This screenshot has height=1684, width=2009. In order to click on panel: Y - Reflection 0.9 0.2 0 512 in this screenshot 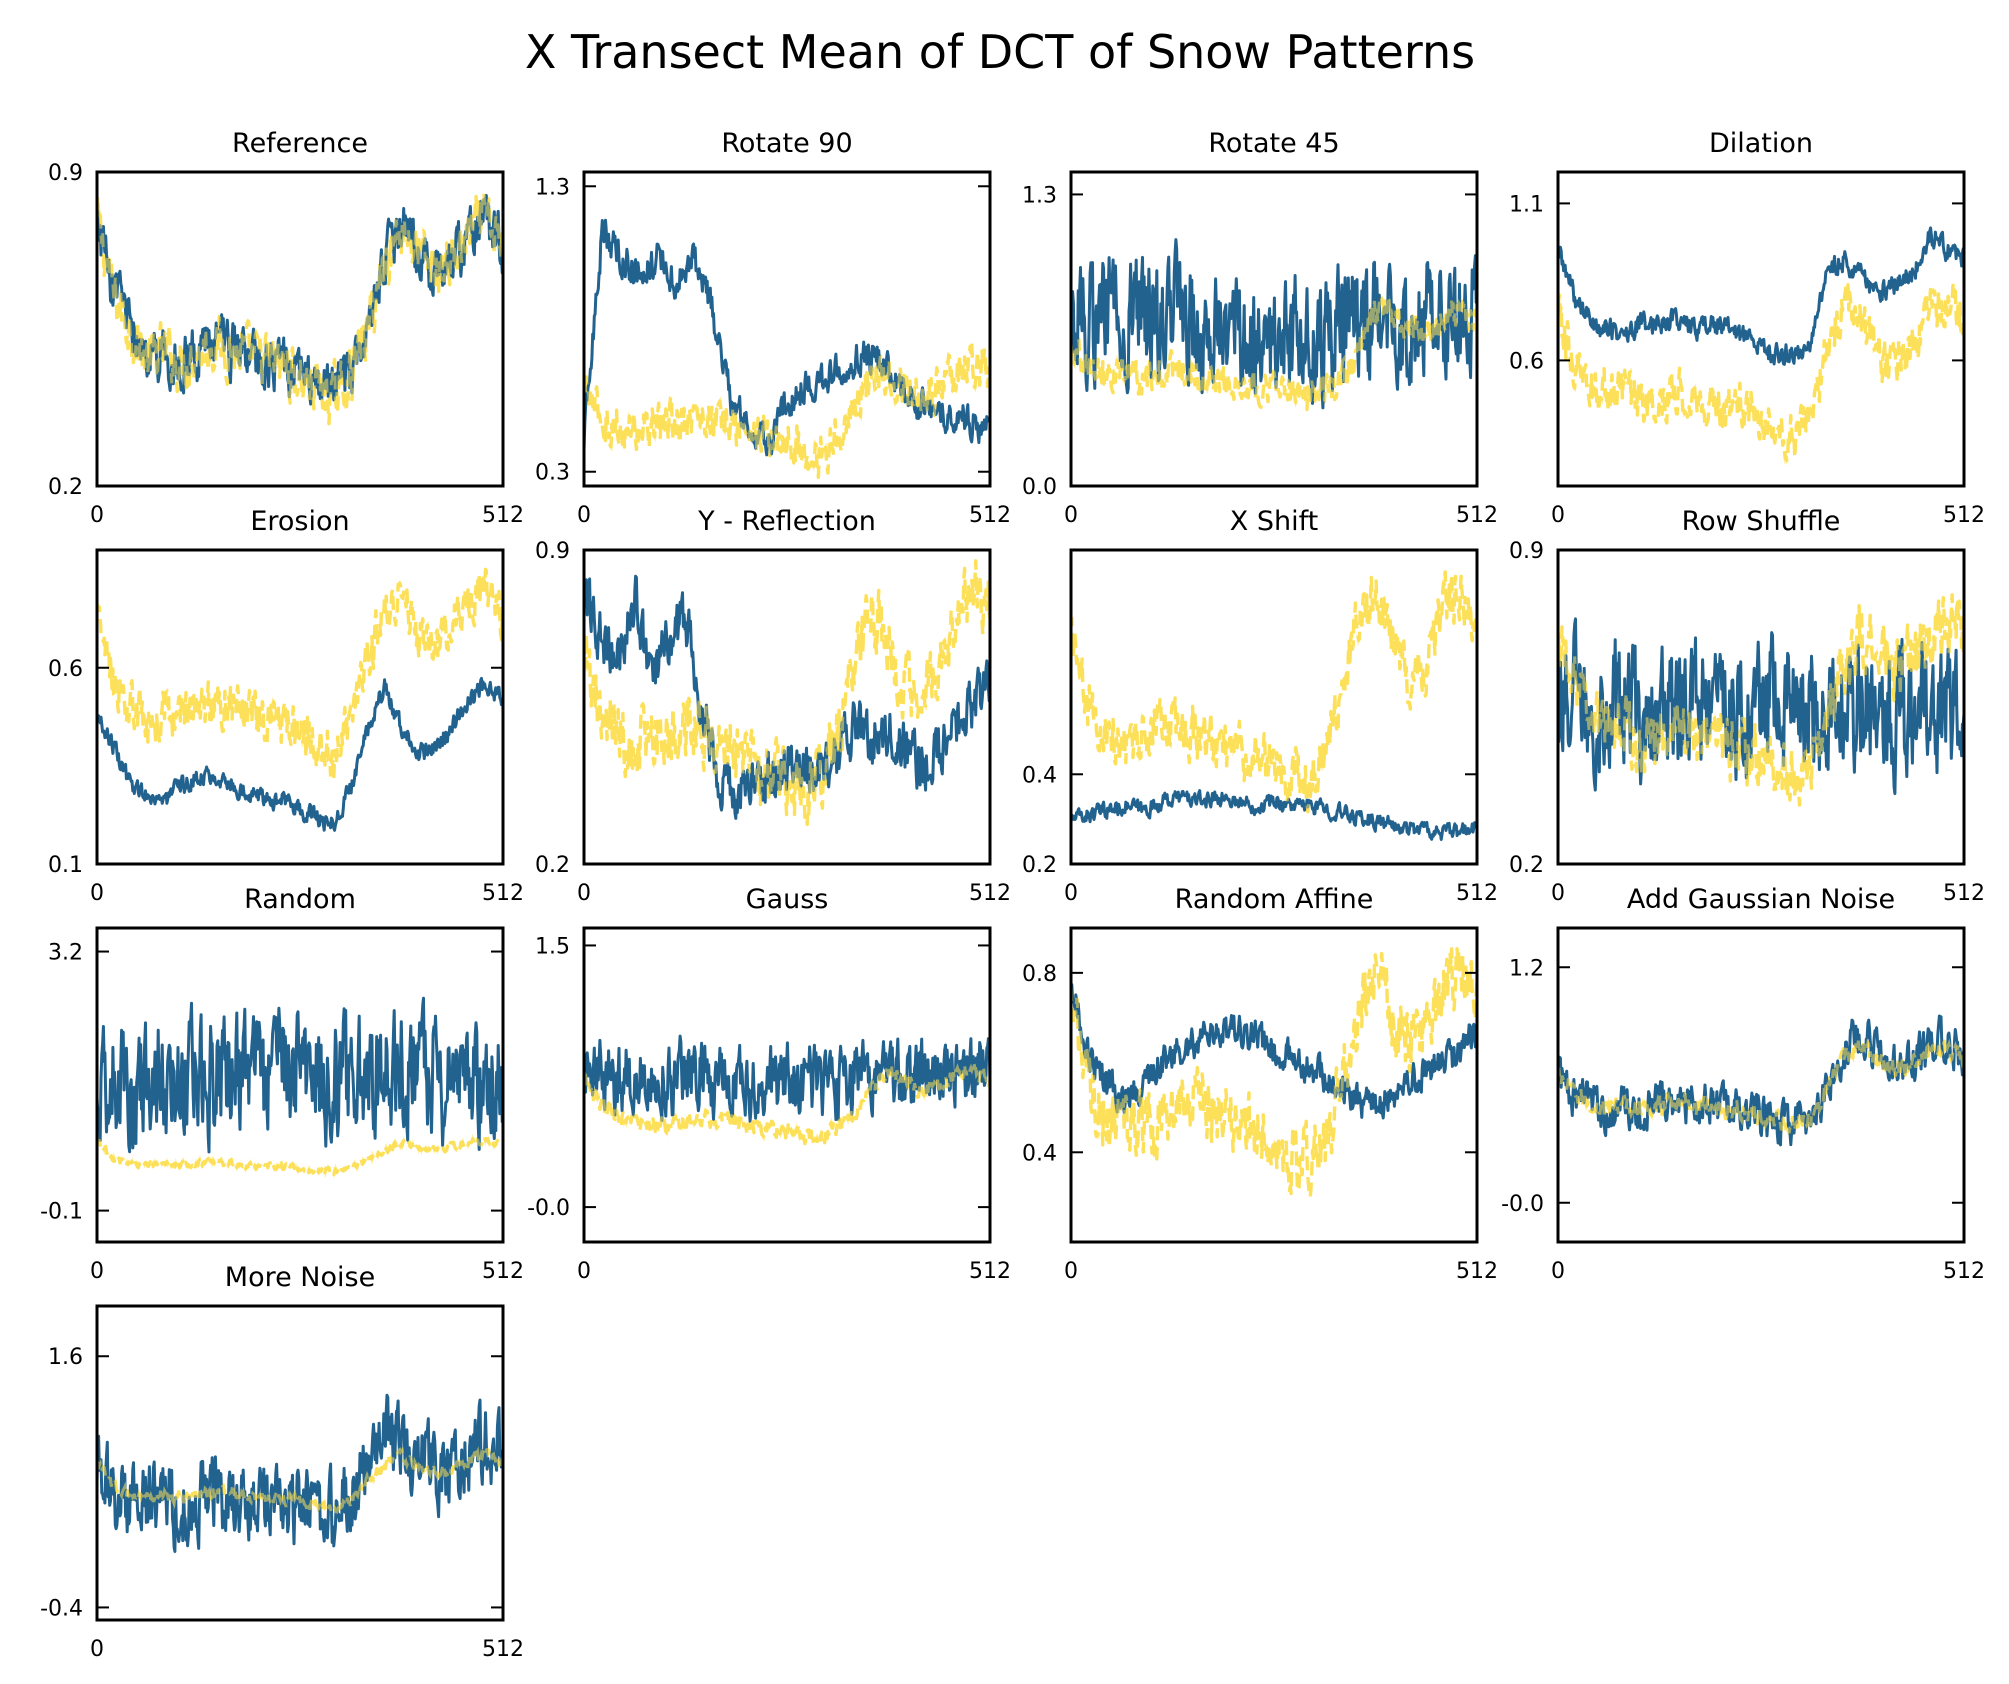, I will do `click(773, 706)`.